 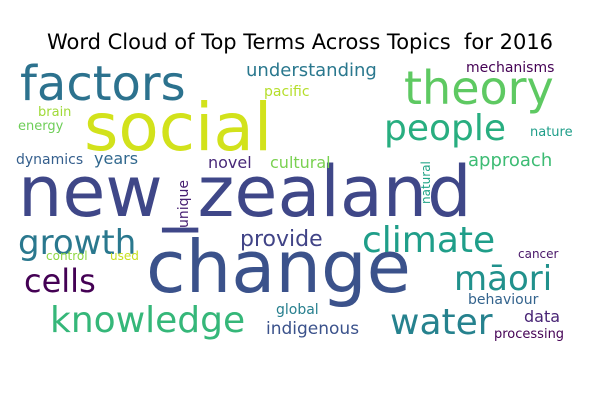 What do you see at coordinates (441, 322) in the screenshot?
I see `word-water: water` at bounding box center [441, 322].